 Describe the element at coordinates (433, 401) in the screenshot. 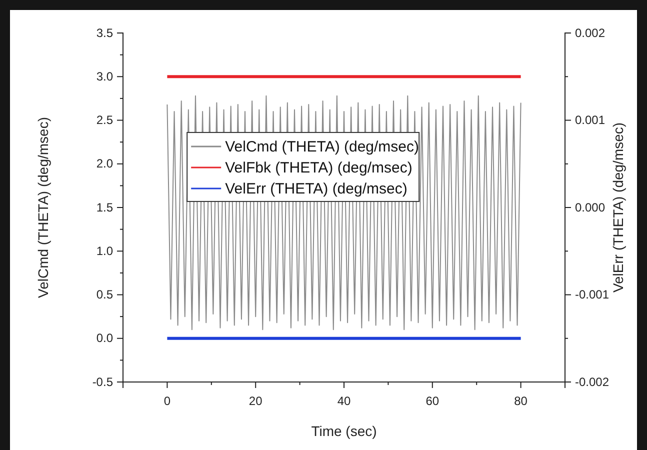

I see `x-tick-label: 60` at that location.